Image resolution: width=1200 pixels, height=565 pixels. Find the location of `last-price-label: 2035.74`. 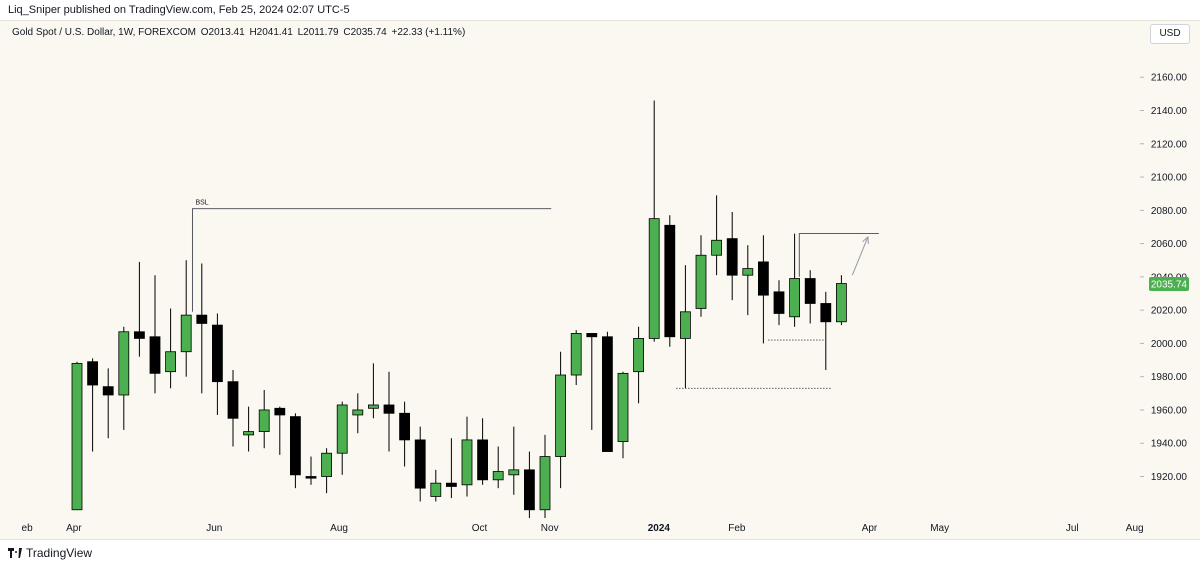

last-price-label: 2035.74 is located at coordinates (1169, 284).